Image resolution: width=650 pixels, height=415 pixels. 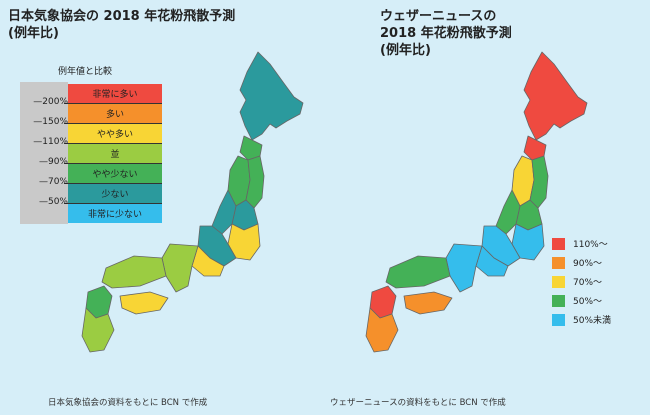 I want to click on left-region-kyushu-south, so click(x=98, y=330).